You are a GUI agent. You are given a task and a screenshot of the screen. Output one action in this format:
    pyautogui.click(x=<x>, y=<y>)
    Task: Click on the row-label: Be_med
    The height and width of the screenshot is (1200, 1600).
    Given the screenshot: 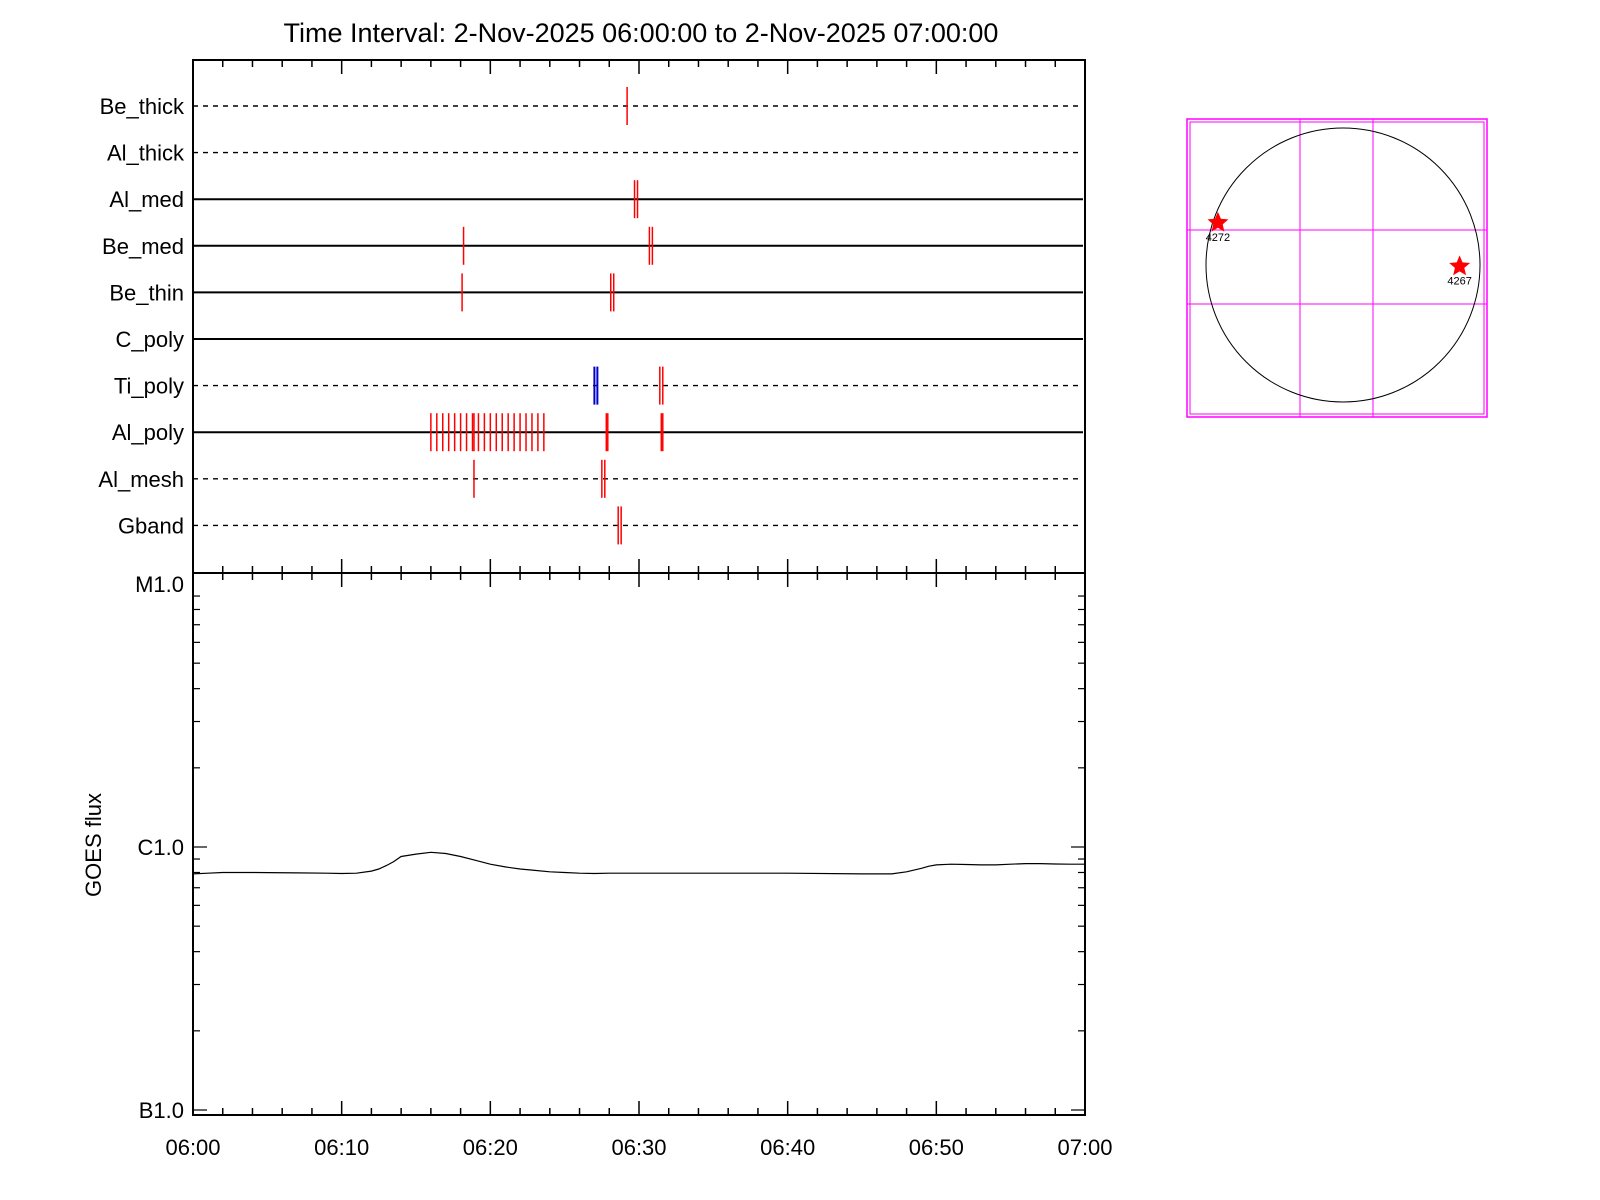 What is the action you would take?
    pyautogui.click(x=143, y=246)
    